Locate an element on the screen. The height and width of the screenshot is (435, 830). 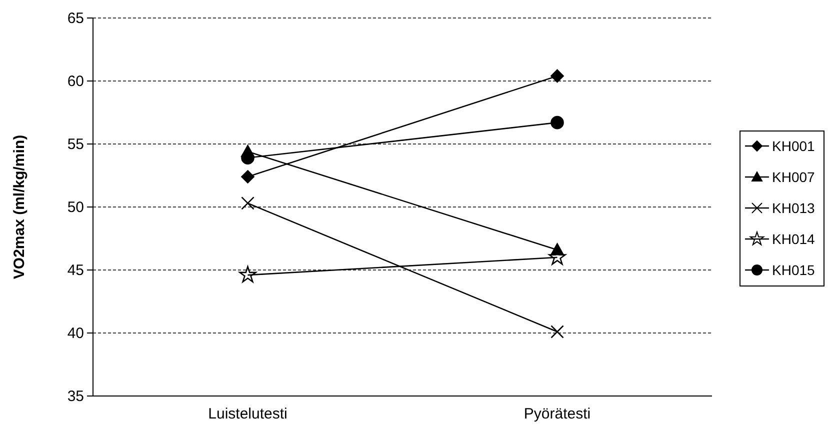
legend-label: KH007 is located at coordinates (794, 177).